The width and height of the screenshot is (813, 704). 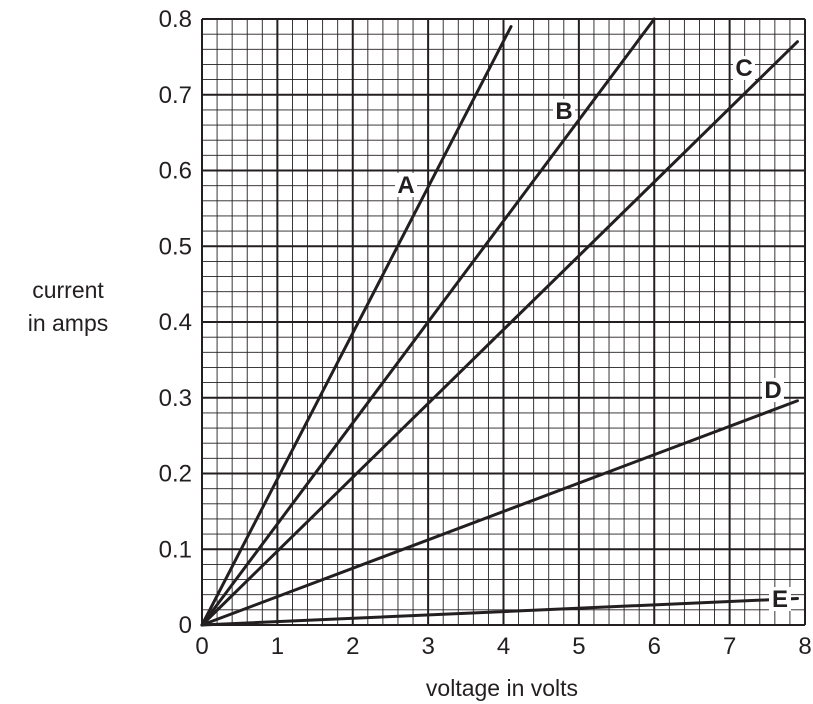 What do you see at coordinates (499, 611) in the screenshot?
I see `series-line-e` at bounding box center [499, 611].